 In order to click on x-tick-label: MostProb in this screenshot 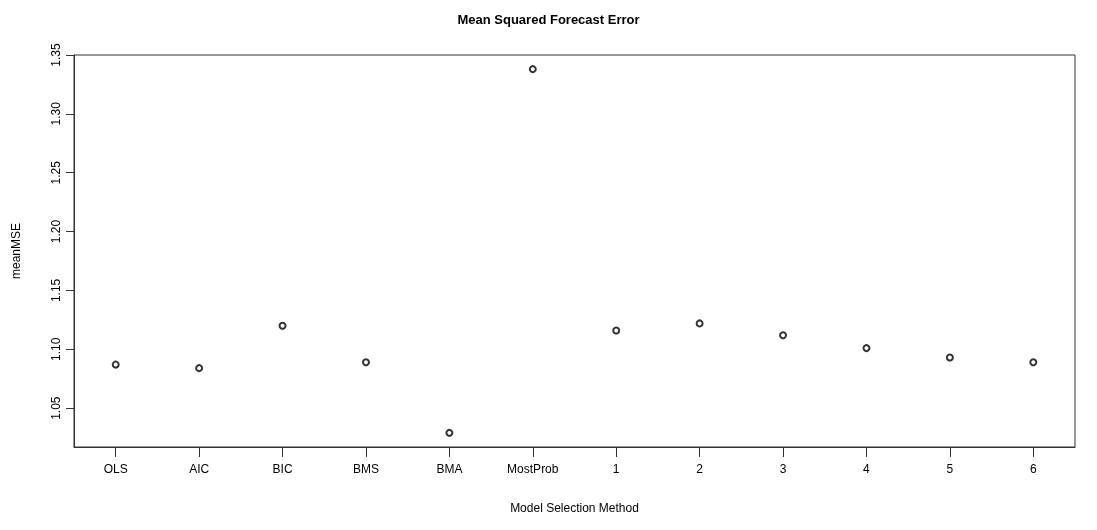, I will do `click(533, 469)`.